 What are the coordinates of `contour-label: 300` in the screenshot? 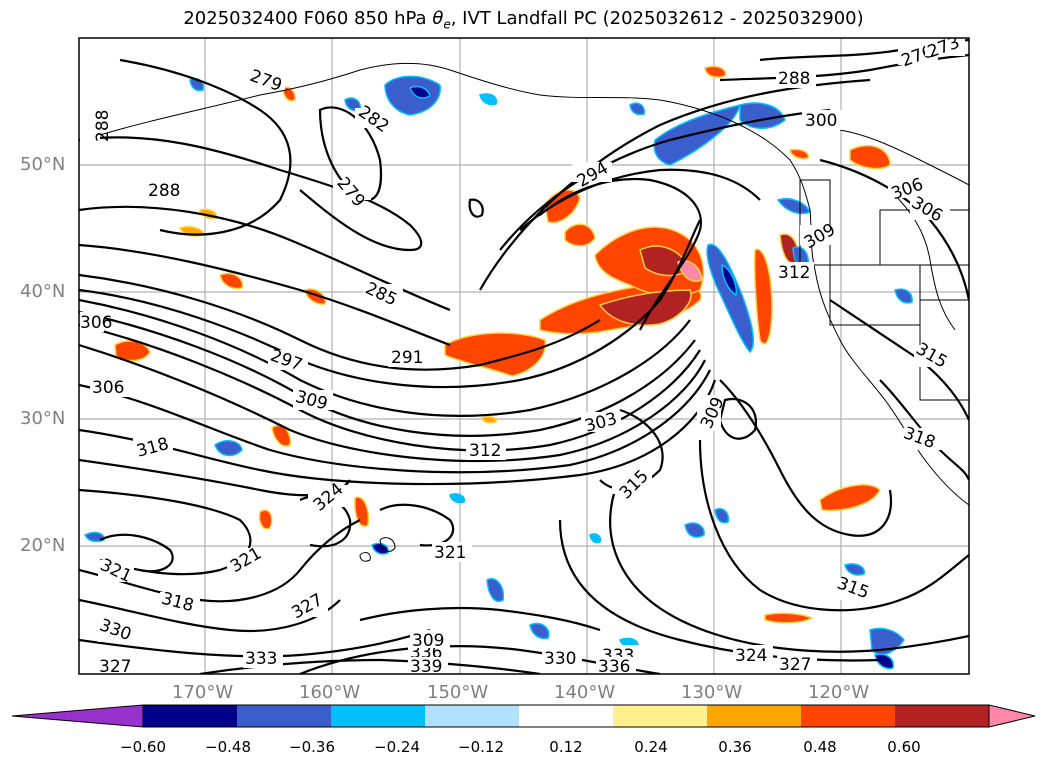 It's located at (821, 121).